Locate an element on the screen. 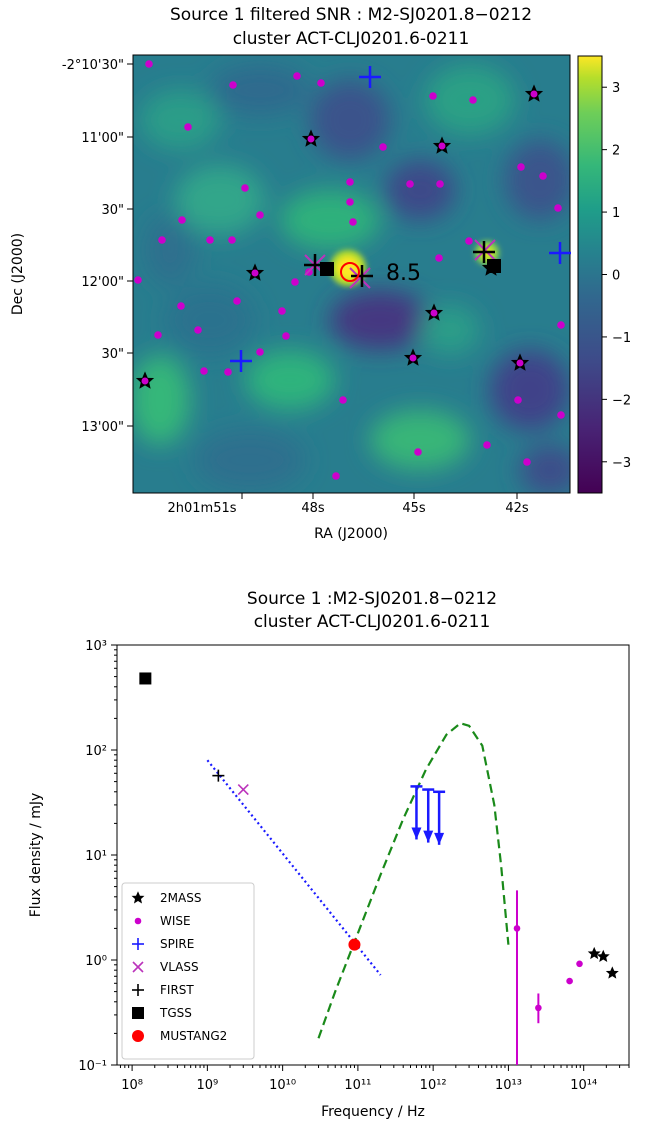 Image resolution: width=665 pixels, height=1127 pixels. mustang2-source-marker is located at coordinates (350, 272).